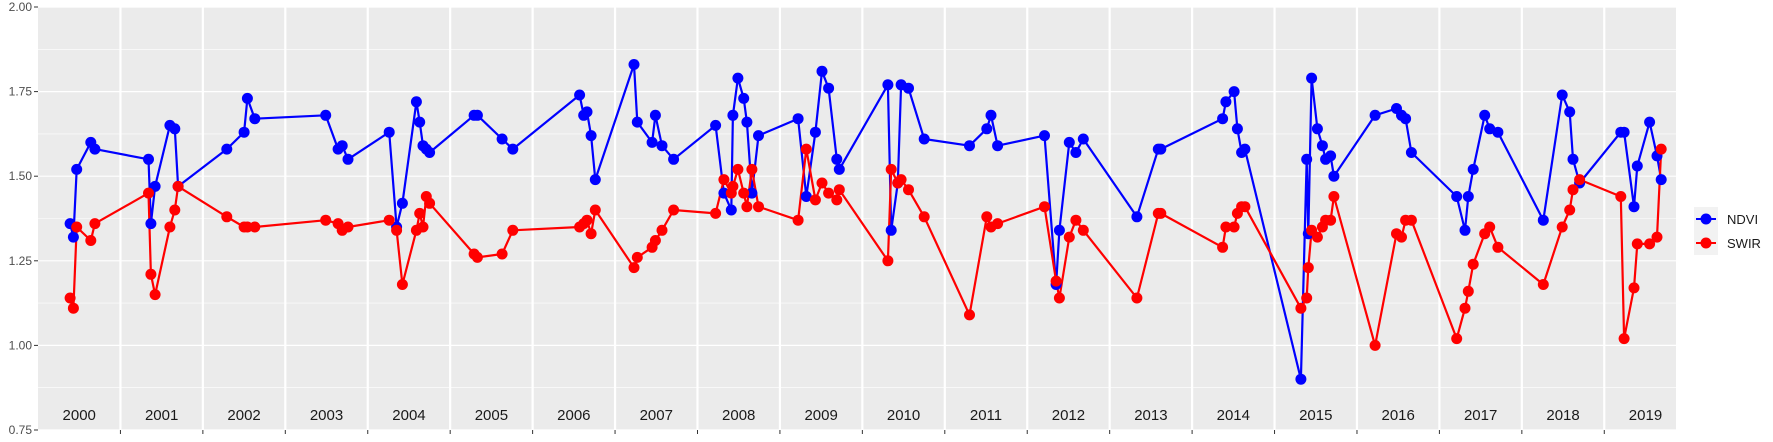 This screenshot has height=442, width=1773. What do you see at coordinates (1706, 243) in the screenshot?
I see `legend-key-swir-point` at bounding box center [1706, 243].